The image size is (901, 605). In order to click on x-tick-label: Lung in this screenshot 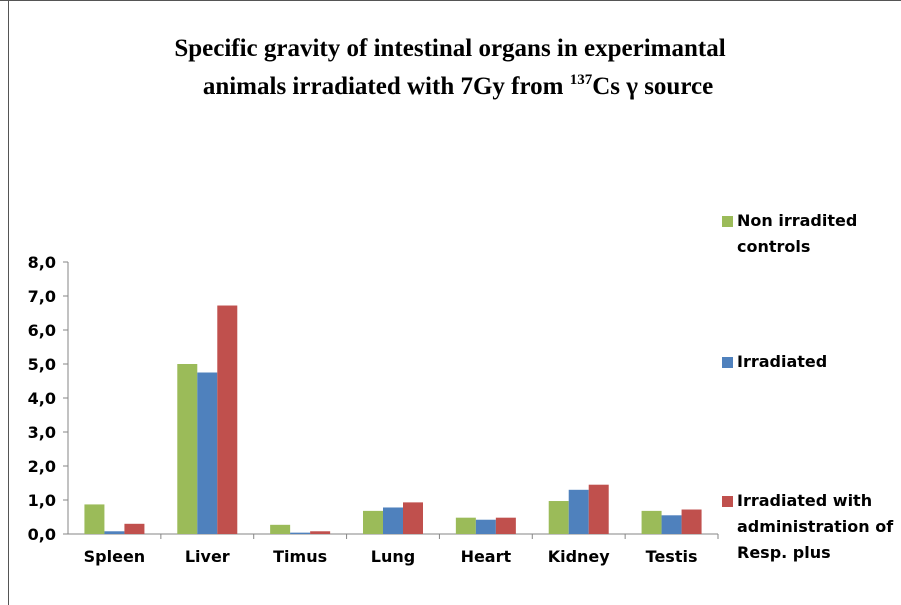, I will do `click(393, 556)`.